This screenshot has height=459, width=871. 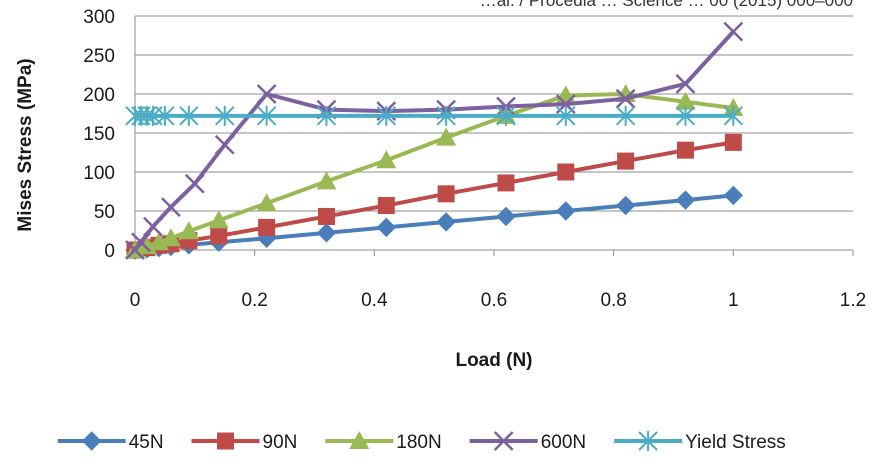 I want to click on y-tick-label: 150, so click(x=99, y=134).